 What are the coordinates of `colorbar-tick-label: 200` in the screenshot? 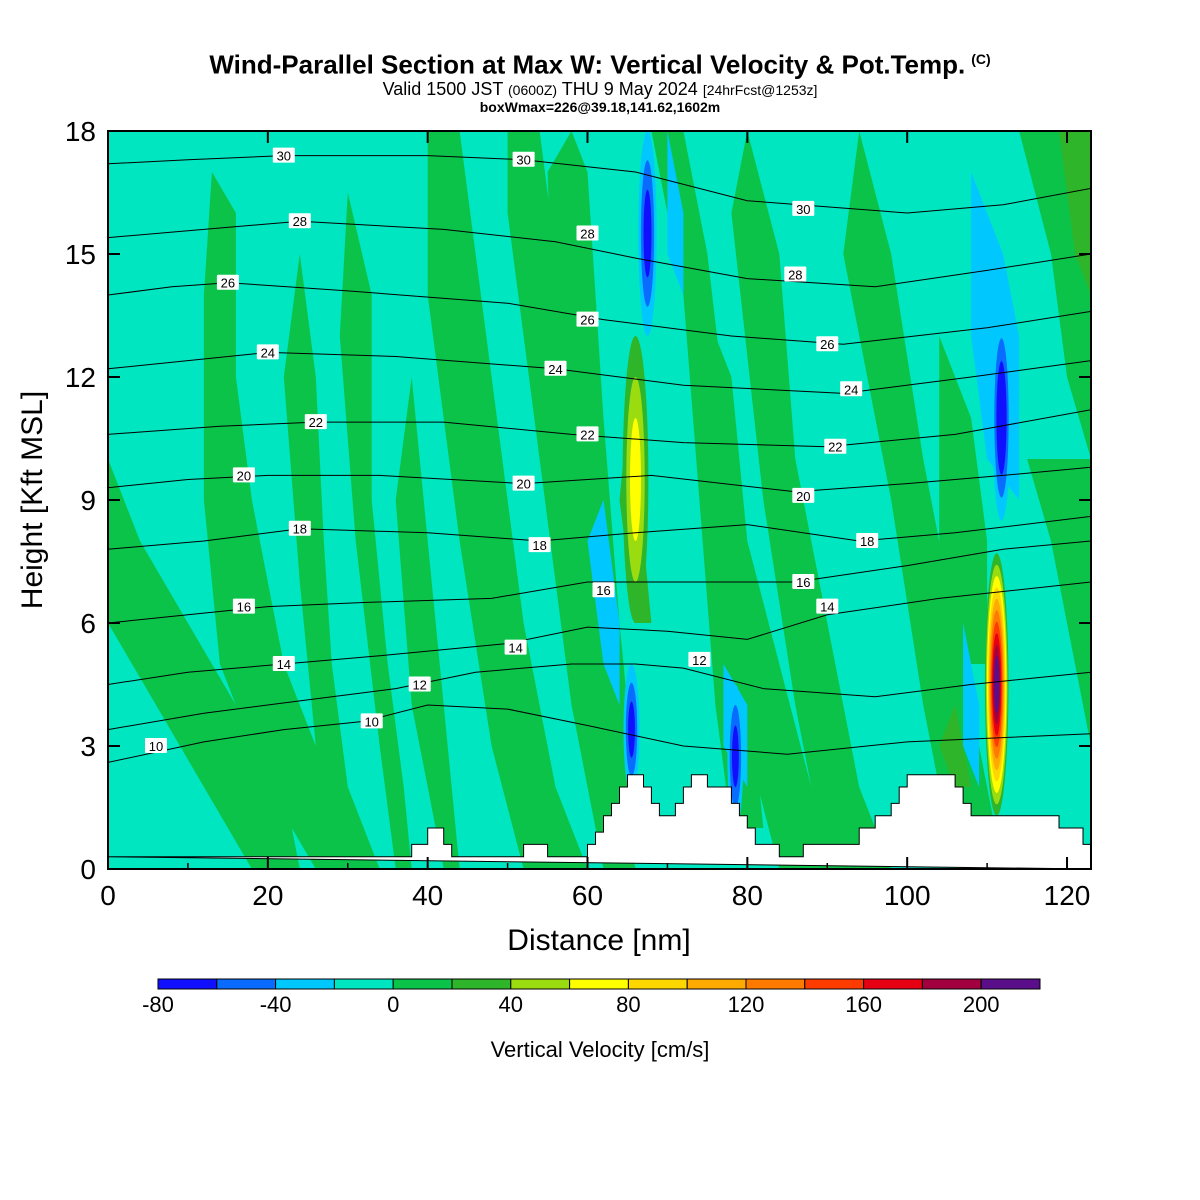 It's located at (981, 1004).